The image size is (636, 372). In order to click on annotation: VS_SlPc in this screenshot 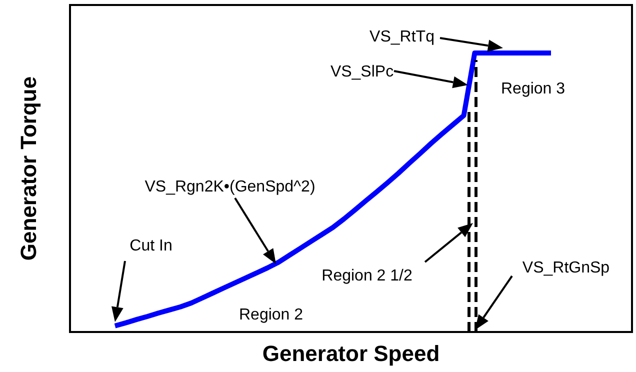, I will do `click(362, 71)`.